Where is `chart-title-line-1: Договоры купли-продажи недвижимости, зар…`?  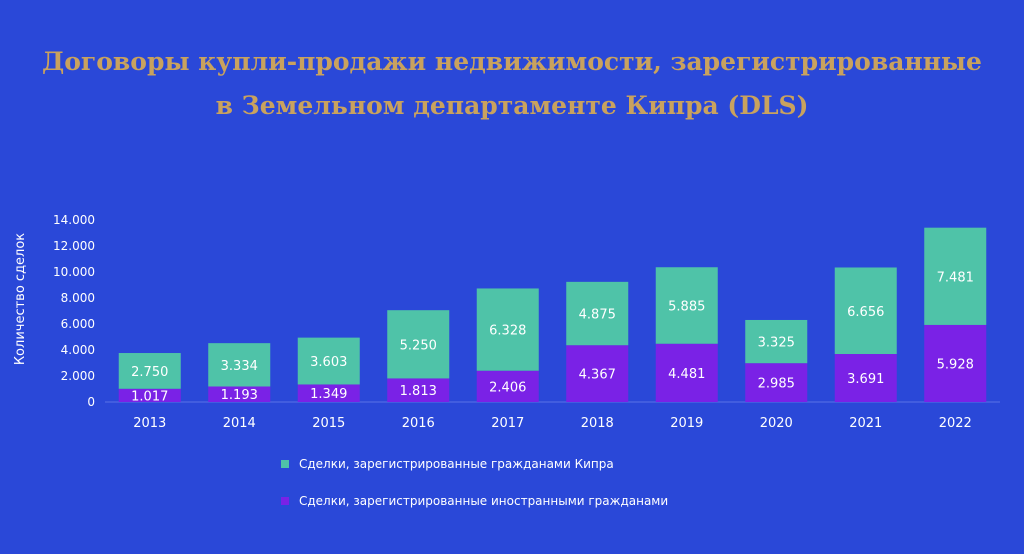 chart-title-line-1: Договоры купли-продажи недвижимости, зар… is located at coordinates (512, 61).